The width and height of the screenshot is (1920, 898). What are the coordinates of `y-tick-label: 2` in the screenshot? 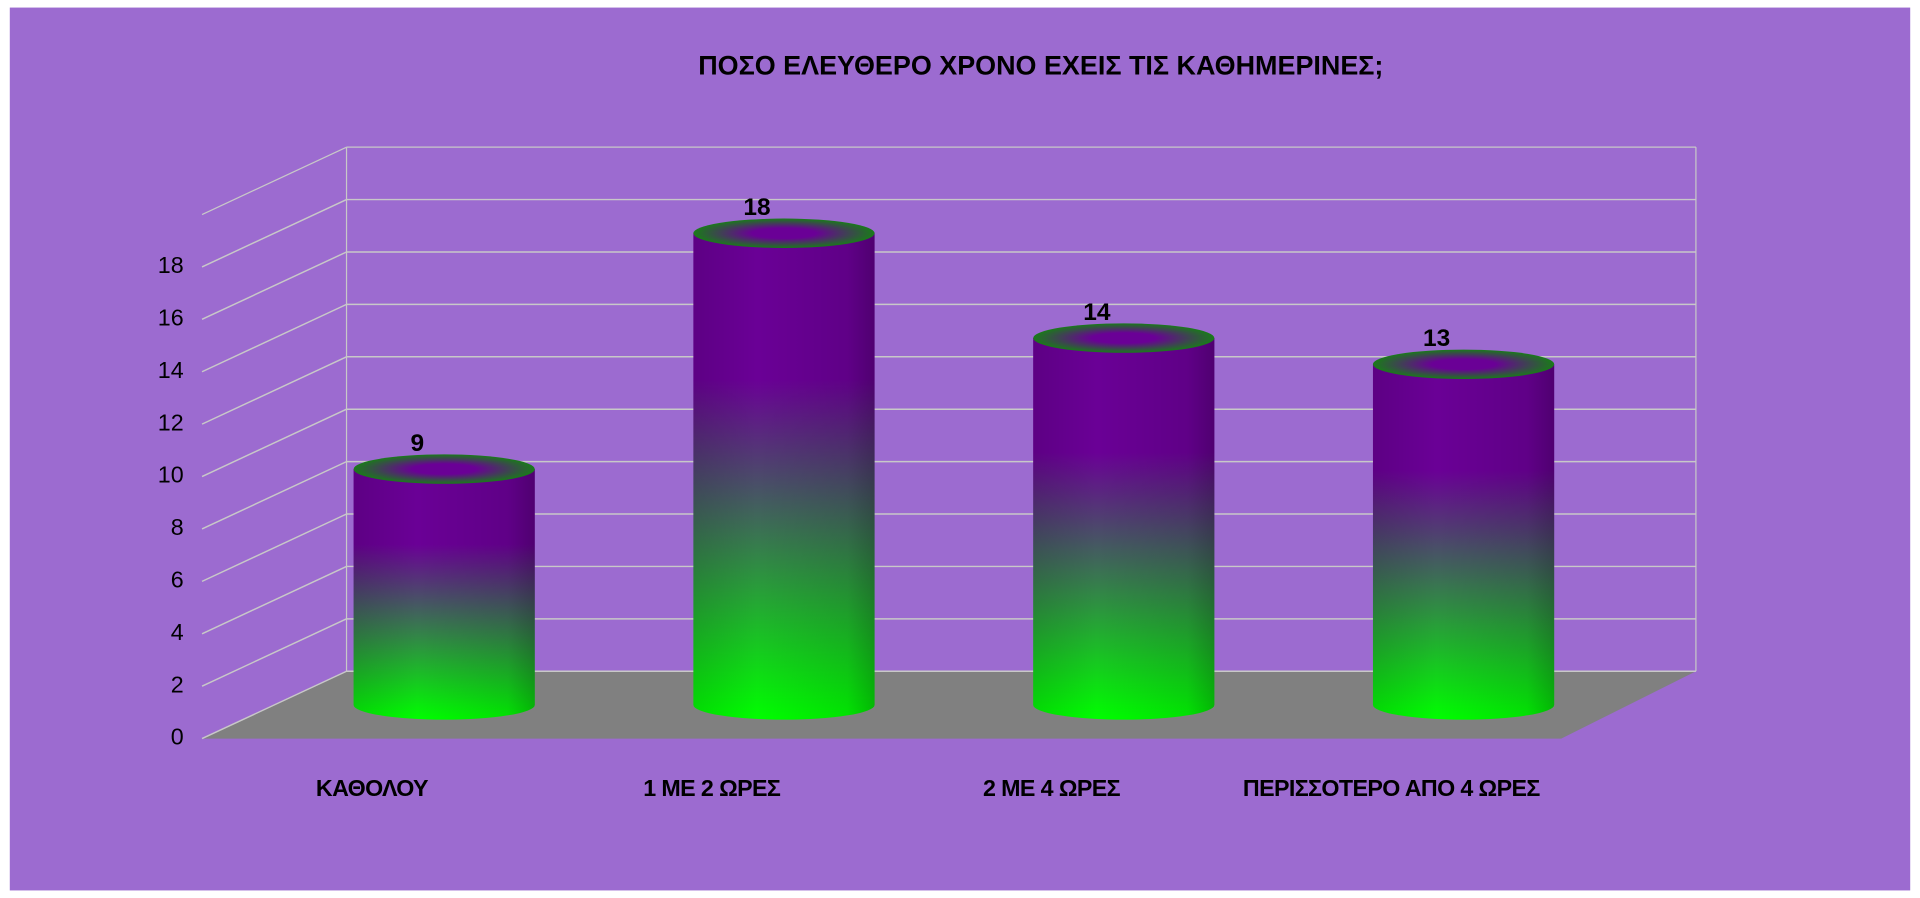 It's located at (177, 684).